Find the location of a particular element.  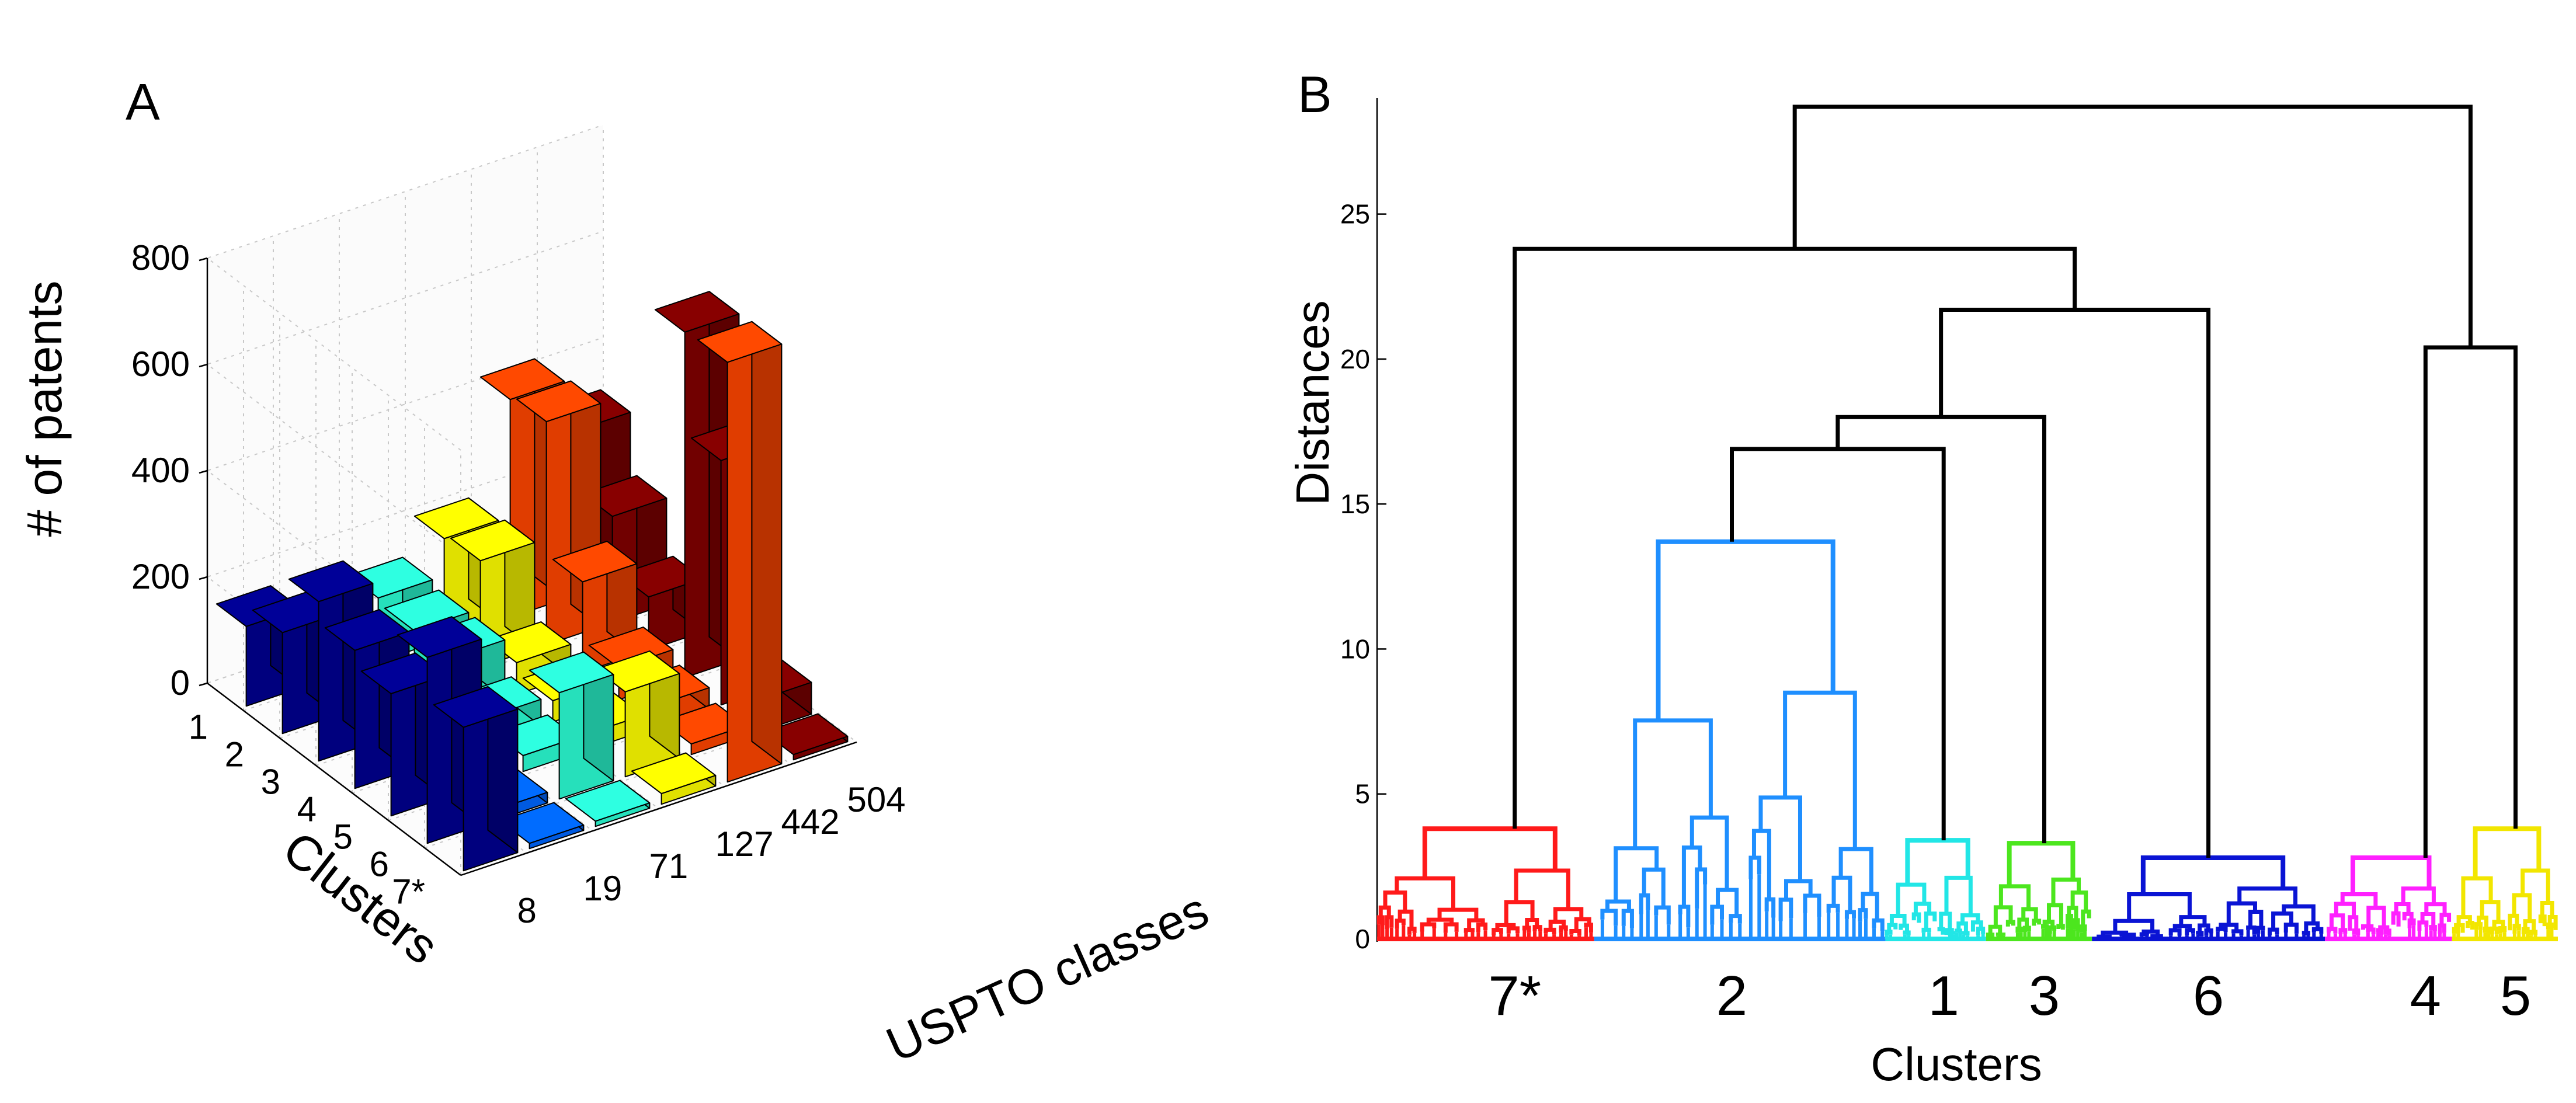

cluster-tick-label: 4 is located at coordinates (307, 809).